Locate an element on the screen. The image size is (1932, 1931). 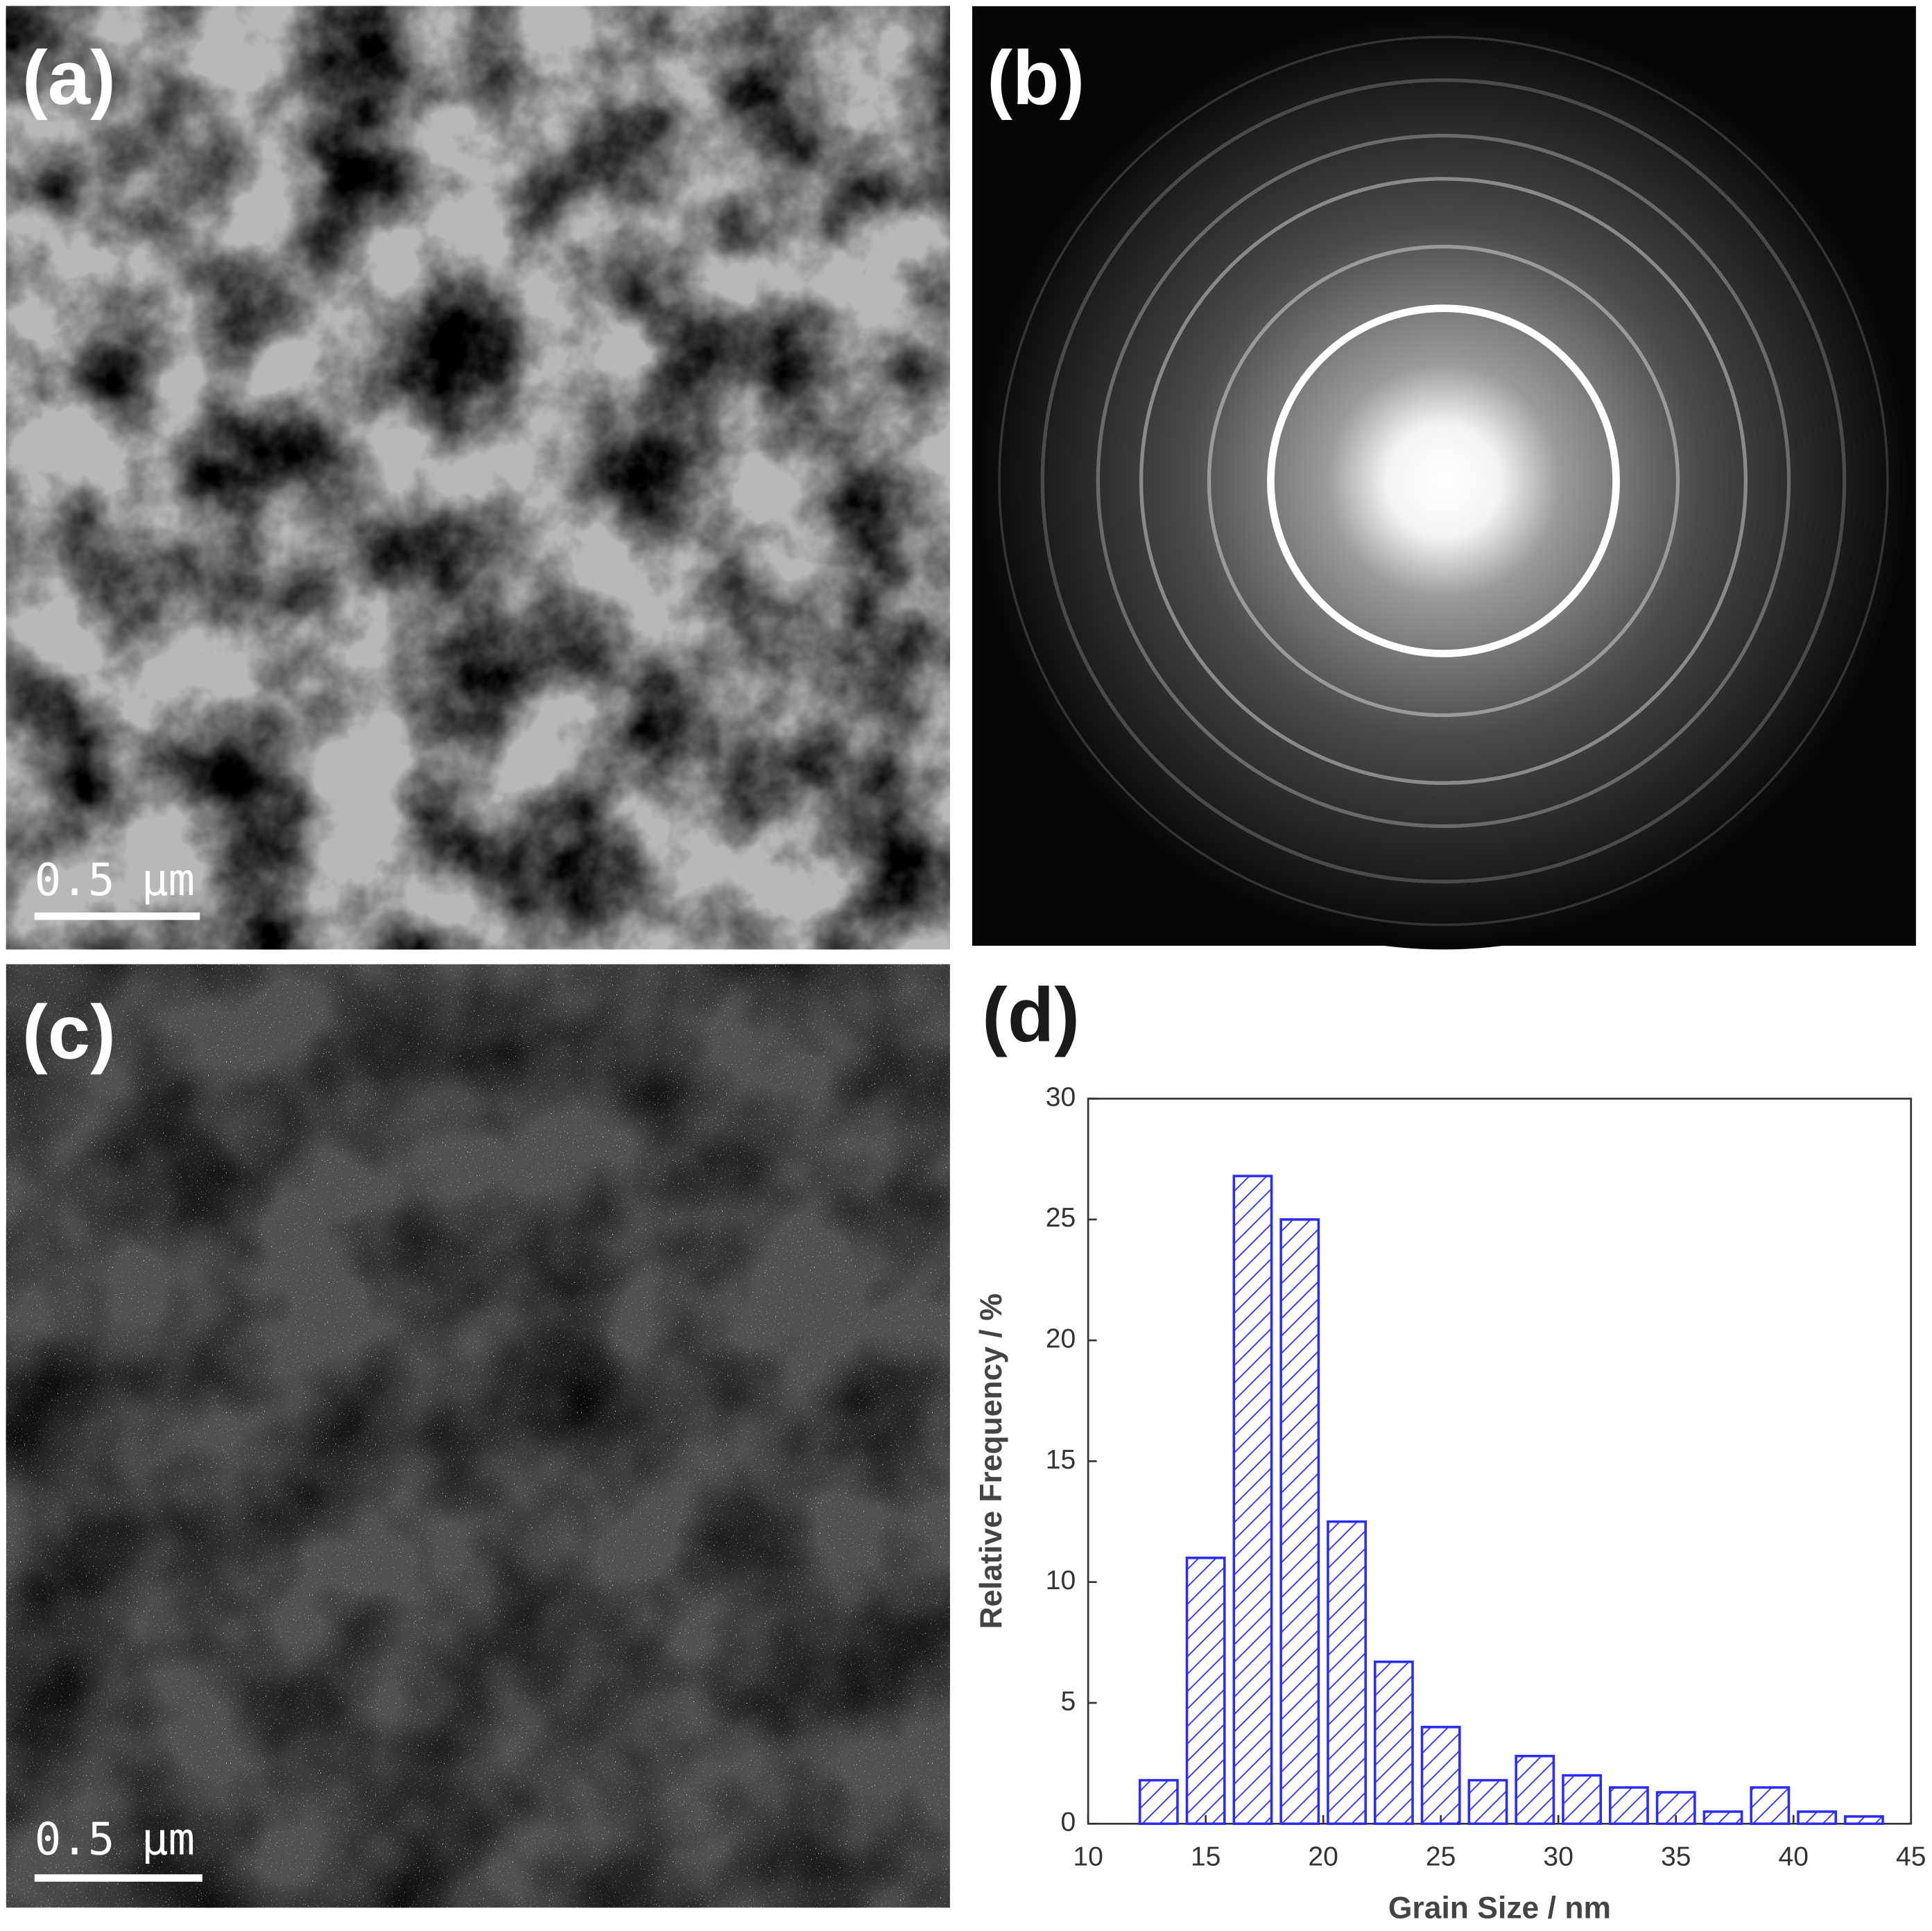
y-tick-label: 10 is located at coordinates (1061, 1580).